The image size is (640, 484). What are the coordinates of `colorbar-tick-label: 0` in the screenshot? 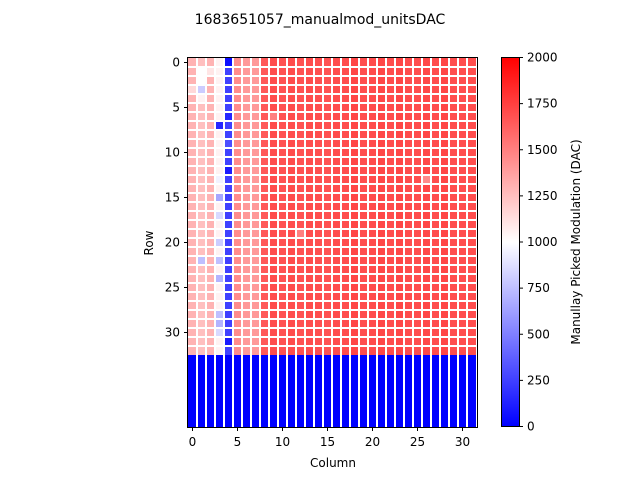 It's located at (531, 427).